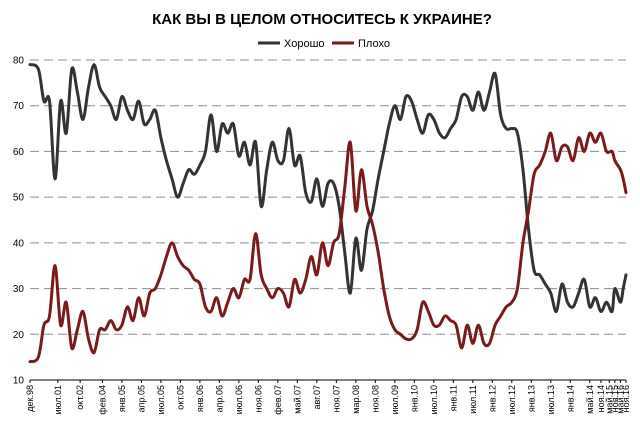 This screenshot has width=640, height=421. Describe the element at coordinates (609, 399) in the screenshot. I see `x-tick-label: май.15` at that location.